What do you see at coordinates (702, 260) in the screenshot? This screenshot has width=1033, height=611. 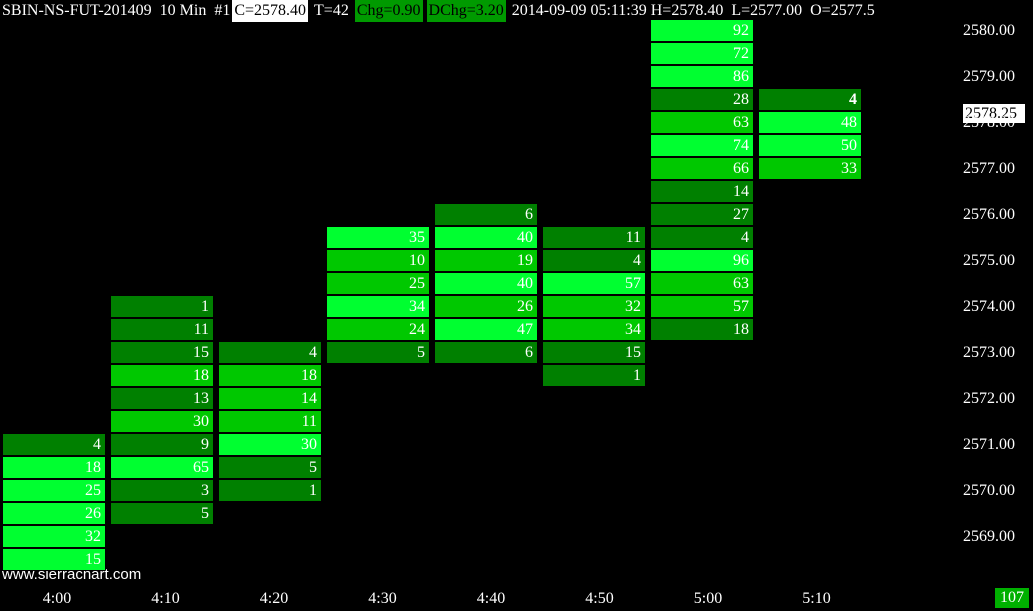 I see `volume-cell: 96` at bounding box center [702, 260].